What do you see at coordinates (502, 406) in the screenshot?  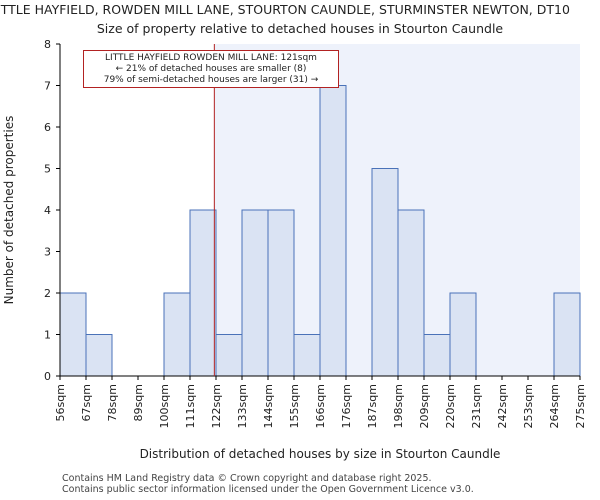 I see `x-tick-label: 242sqm` at bounding box center [502, 406].